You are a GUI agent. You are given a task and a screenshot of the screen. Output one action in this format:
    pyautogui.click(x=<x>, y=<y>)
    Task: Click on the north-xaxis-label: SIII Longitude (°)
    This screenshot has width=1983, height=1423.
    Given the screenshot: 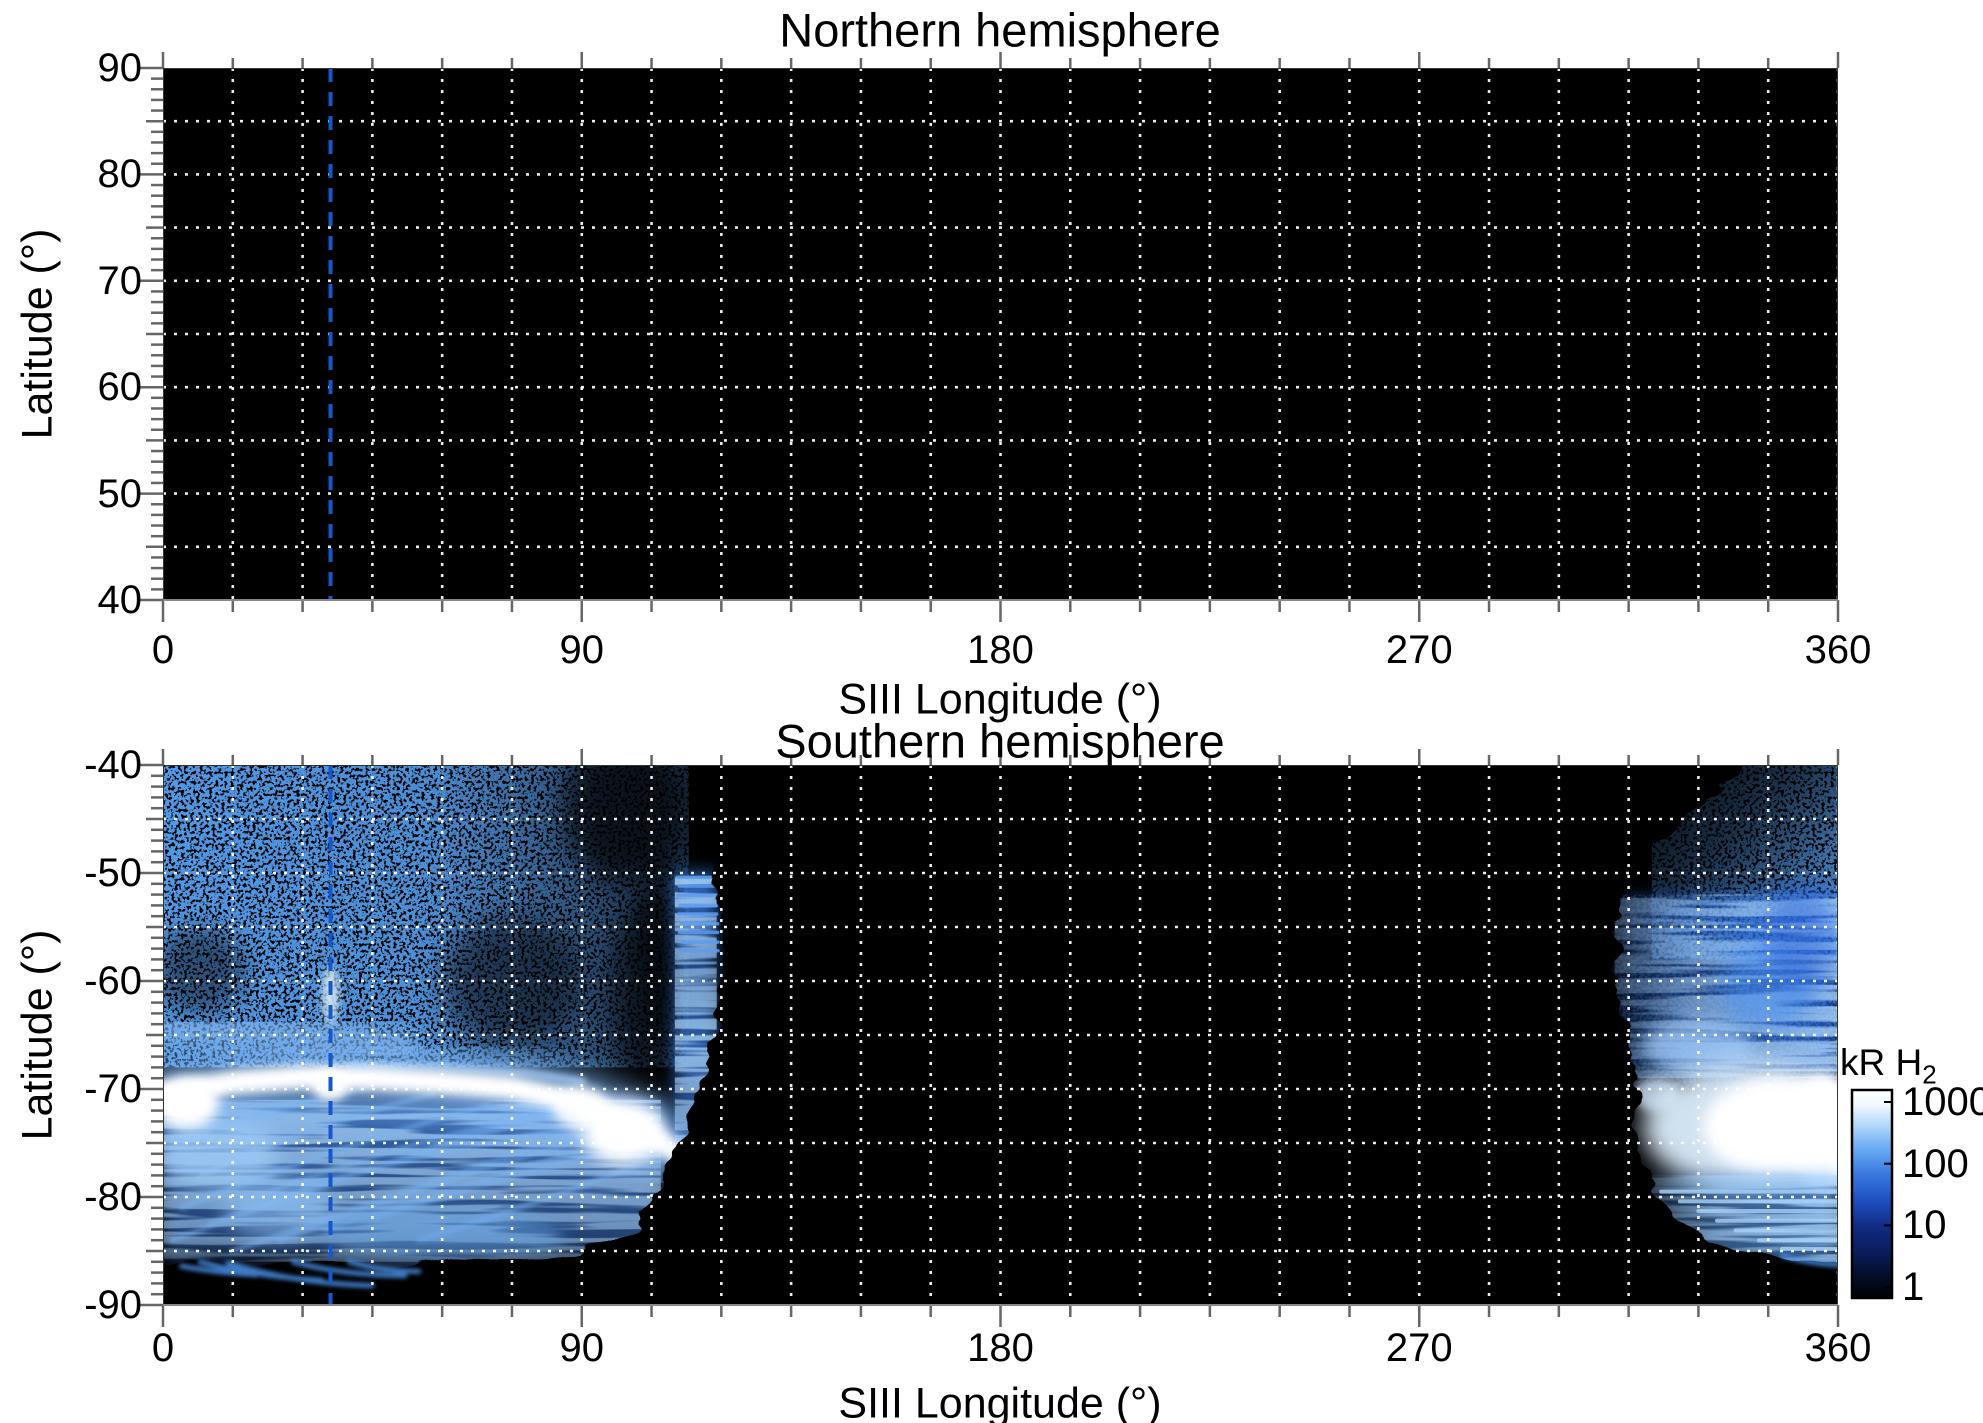 What is the action you would take?
    pyautogui.click(x=1000, y=699)
    